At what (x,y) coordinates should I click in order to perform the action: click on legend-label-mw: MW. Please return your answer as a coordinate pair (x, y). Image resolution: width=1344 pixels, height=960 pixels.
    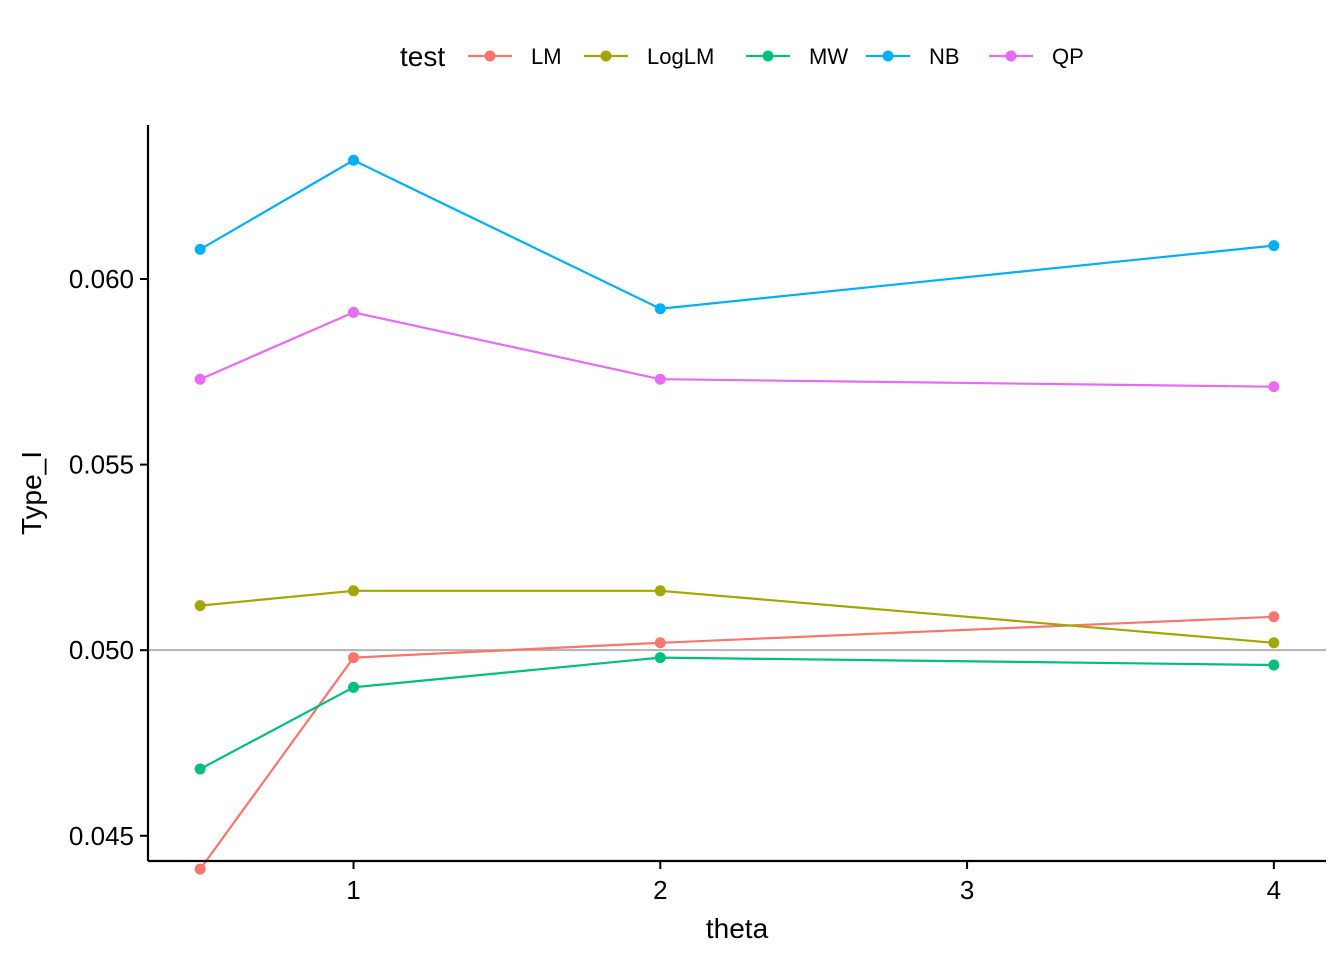
    Looking at the image, I should click on (828, 56).